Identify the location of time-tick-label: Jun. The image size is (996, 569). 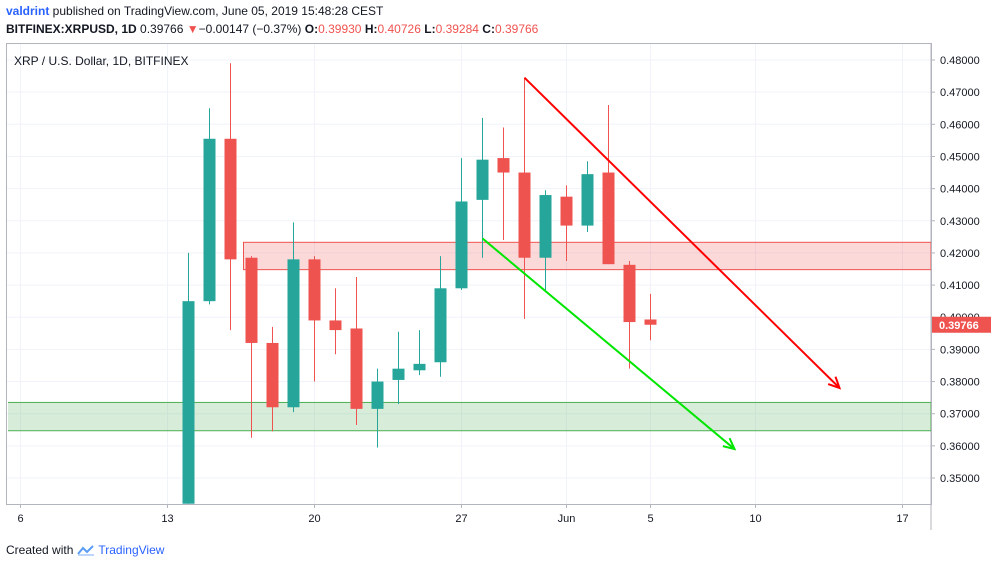
(567, 519).